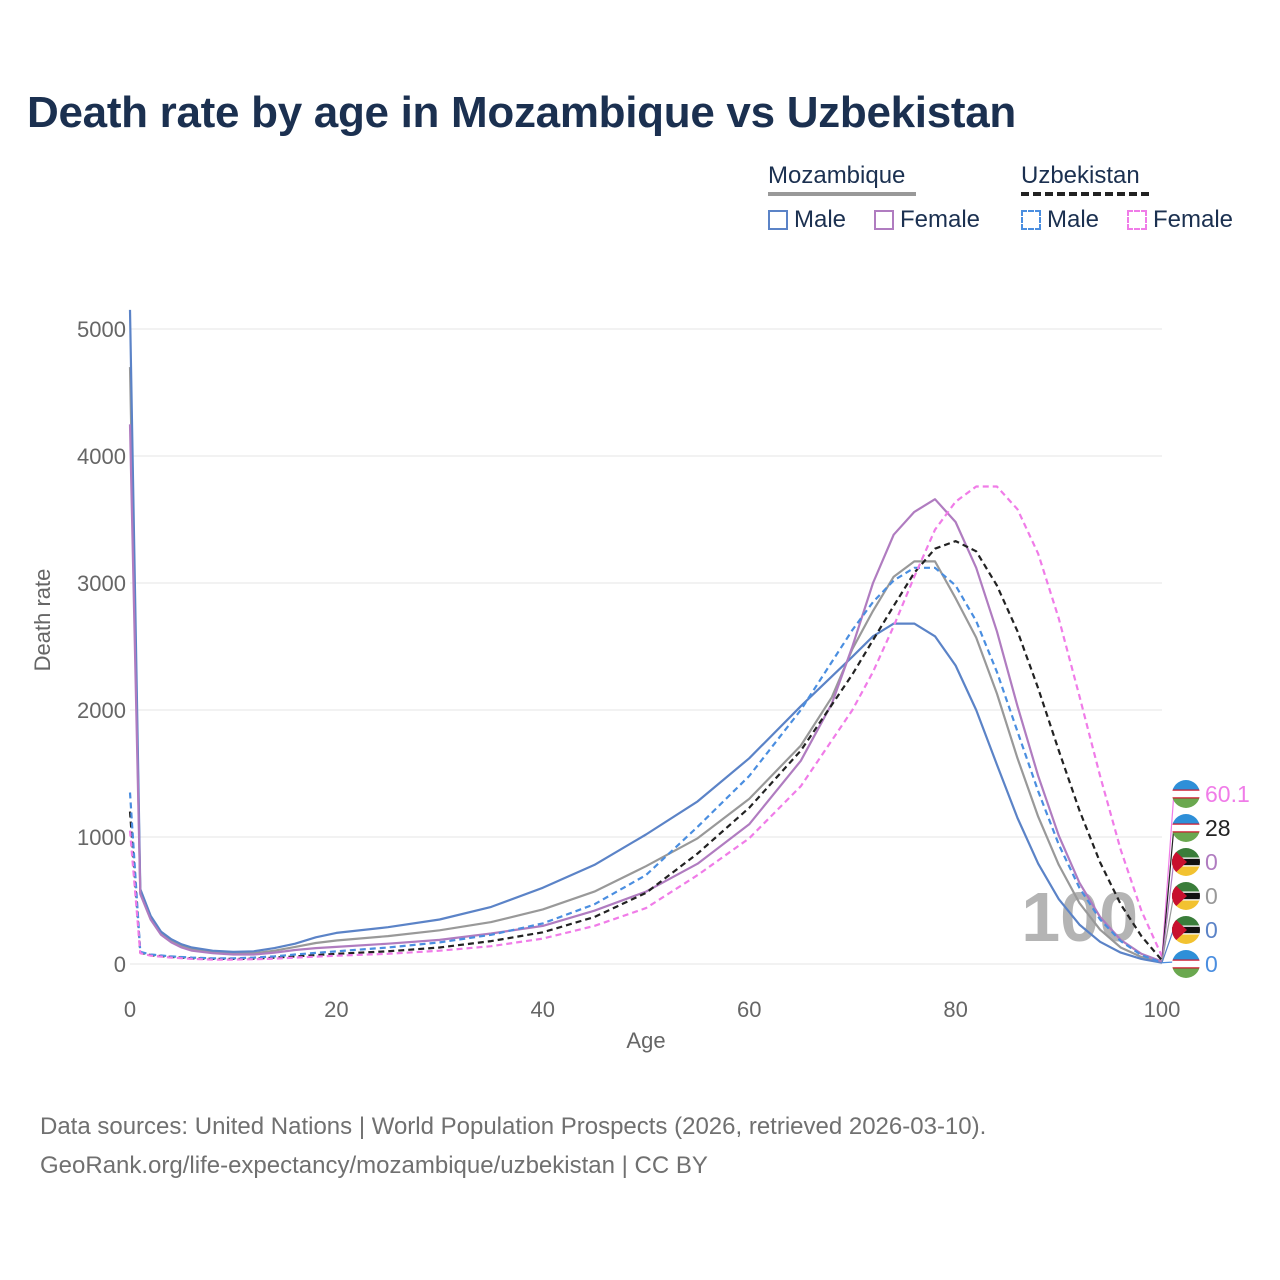 This screenshot has height=1280, width=1280. Describe the element at coordinates (749, 1009) in the screenshot. I see `x-tick-label: 60` at that location.